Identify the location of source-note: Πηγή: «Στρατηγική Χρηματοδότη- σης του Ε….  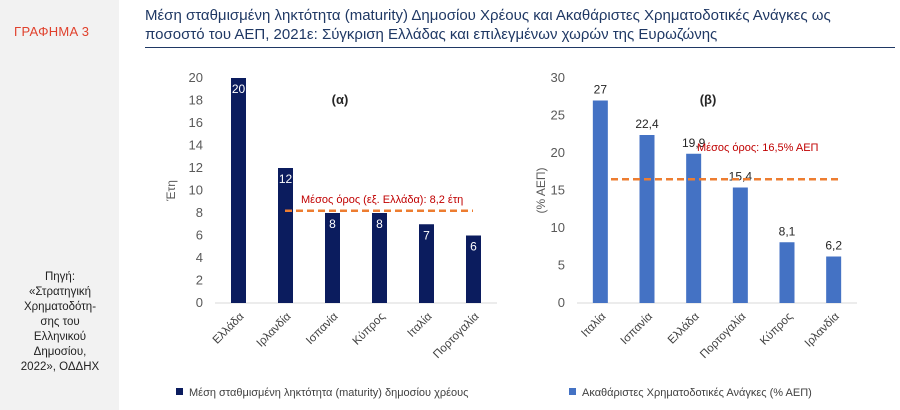
(60, 322).